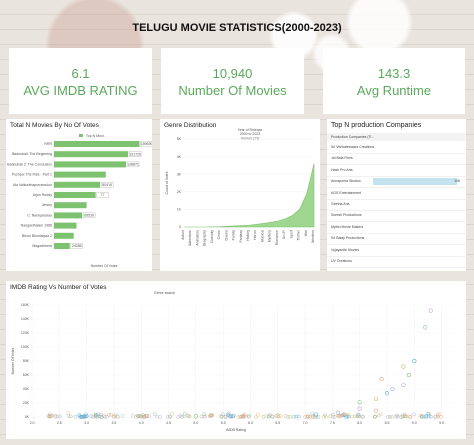 The width and height of the screenshot is (474, 445). Describe the element at coordinates (396, 262) in the screenshot. I see `company-row: UV Creations` at that location.